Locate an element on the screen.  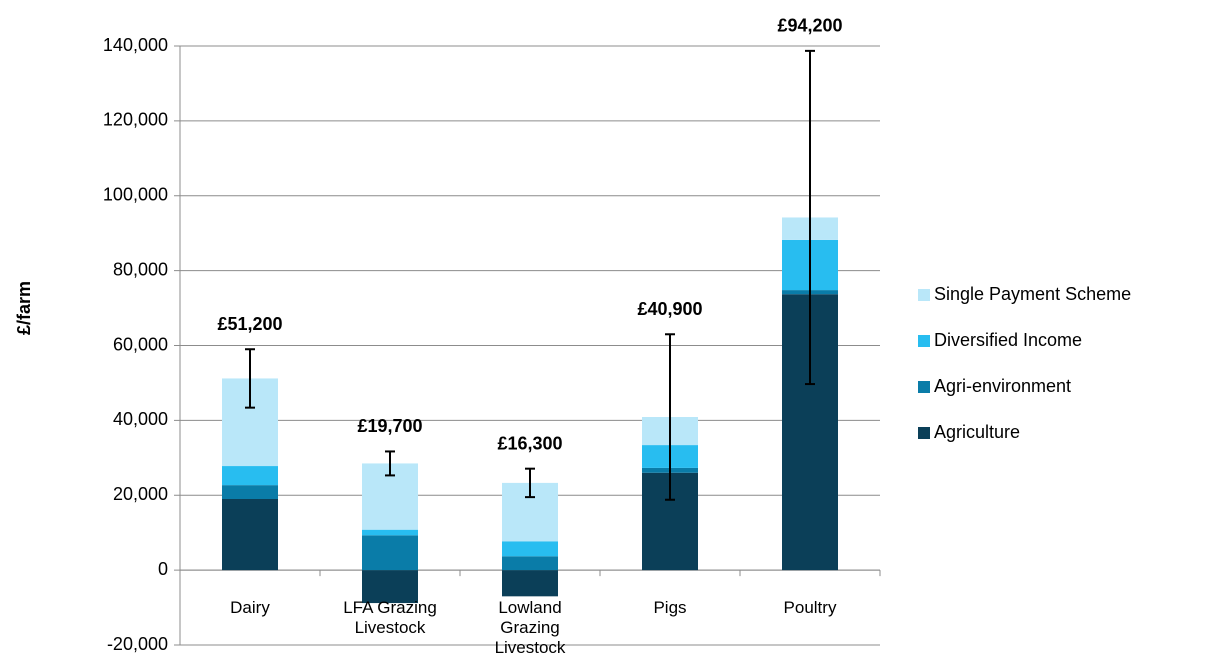
y-axis-label: £/farm is located at coordinates (24, 308).